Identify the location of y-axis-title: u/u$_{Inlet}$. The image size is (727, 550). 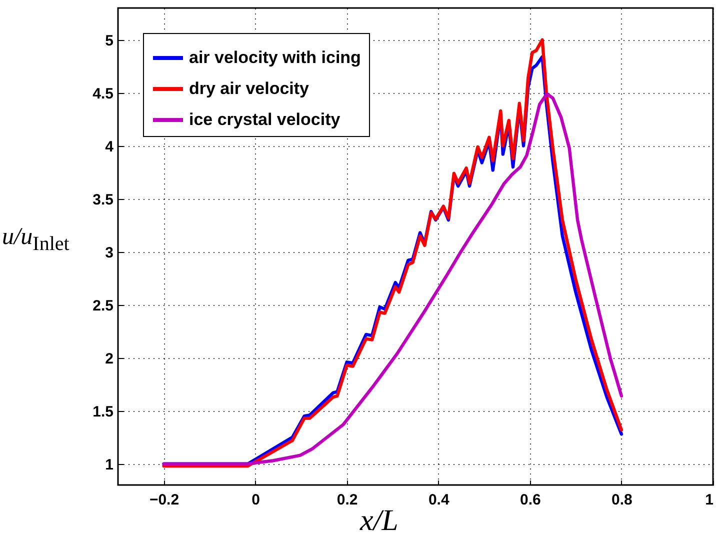
(36, 239).